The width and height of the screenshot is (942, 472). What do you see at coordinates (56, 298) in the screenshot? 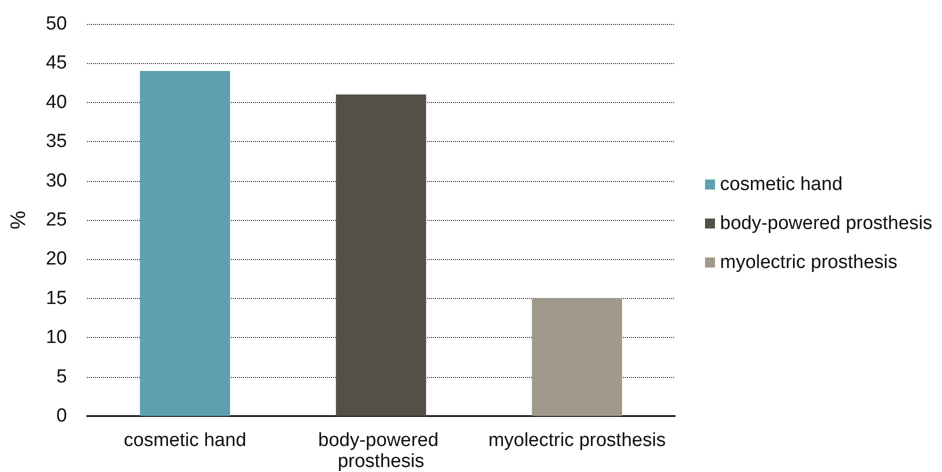
I see `y-tick-label: 15` at bounding box center [56, 298].